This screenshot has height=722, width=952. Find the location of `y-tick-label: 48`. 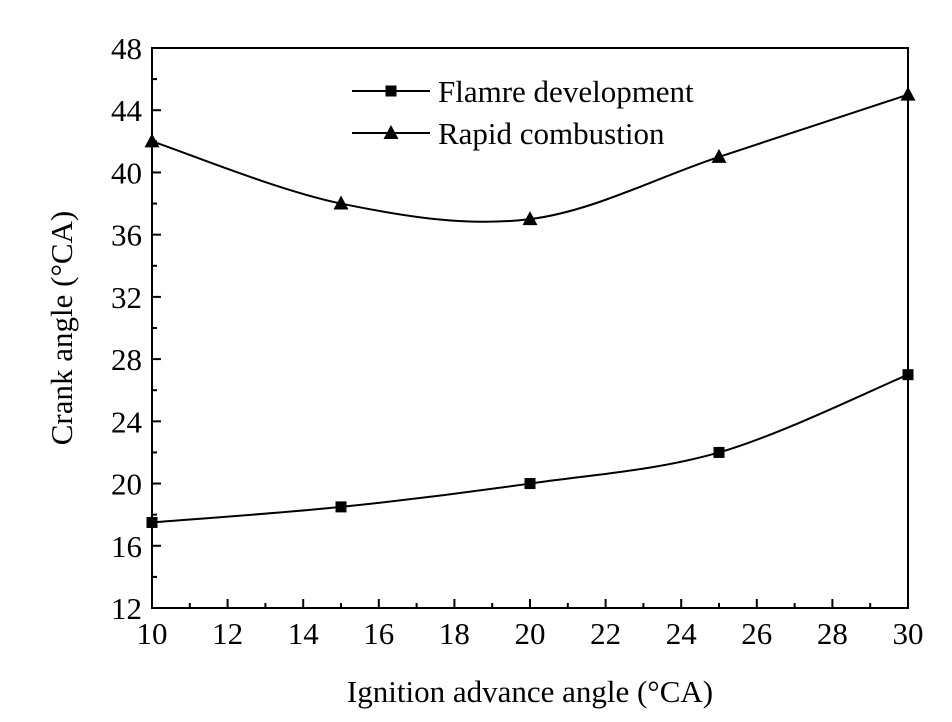

y-tick-label: 48 is located at coordinates (126, 48).